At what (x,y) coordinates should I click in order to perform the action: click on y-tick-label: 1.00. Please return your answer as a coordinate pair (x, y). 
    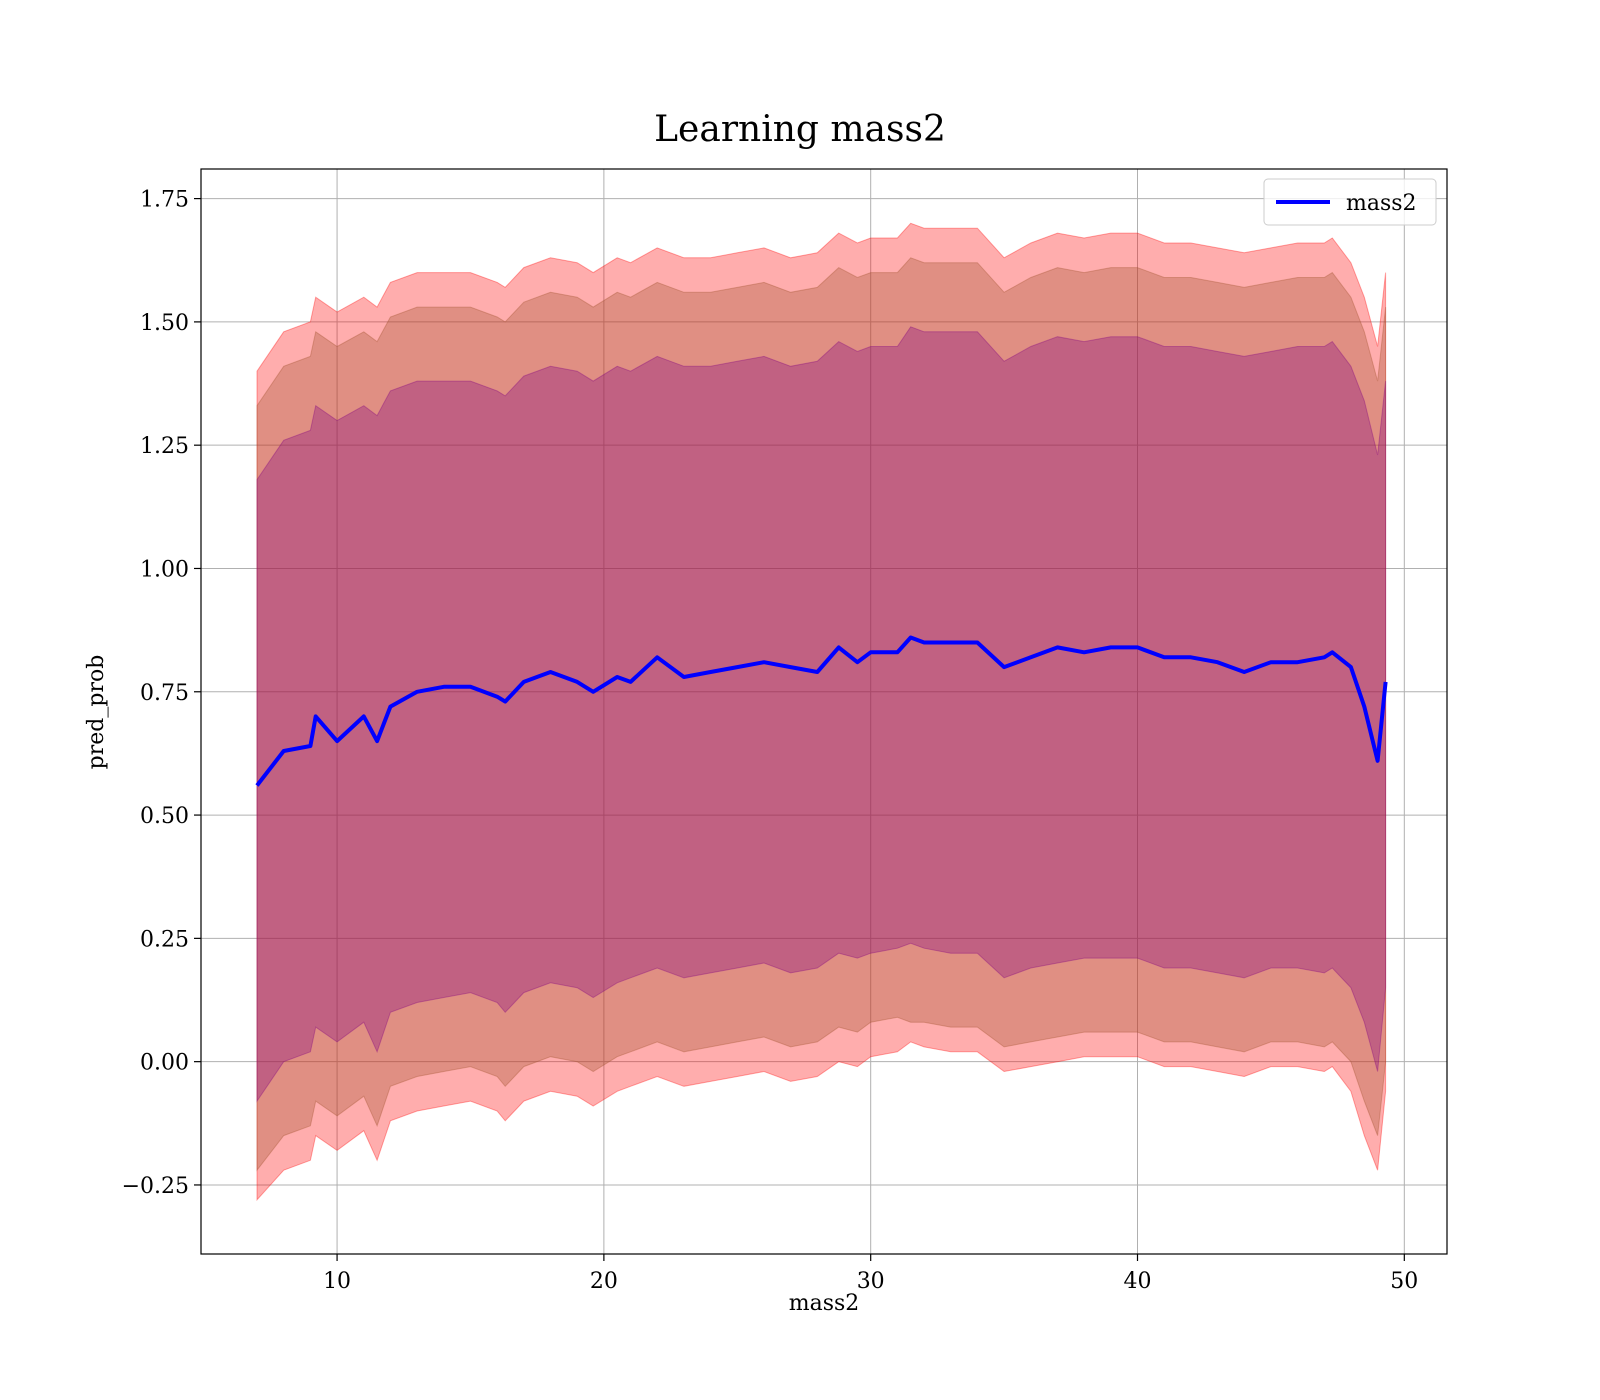
    Looking at the image, I should click on (164, 569).